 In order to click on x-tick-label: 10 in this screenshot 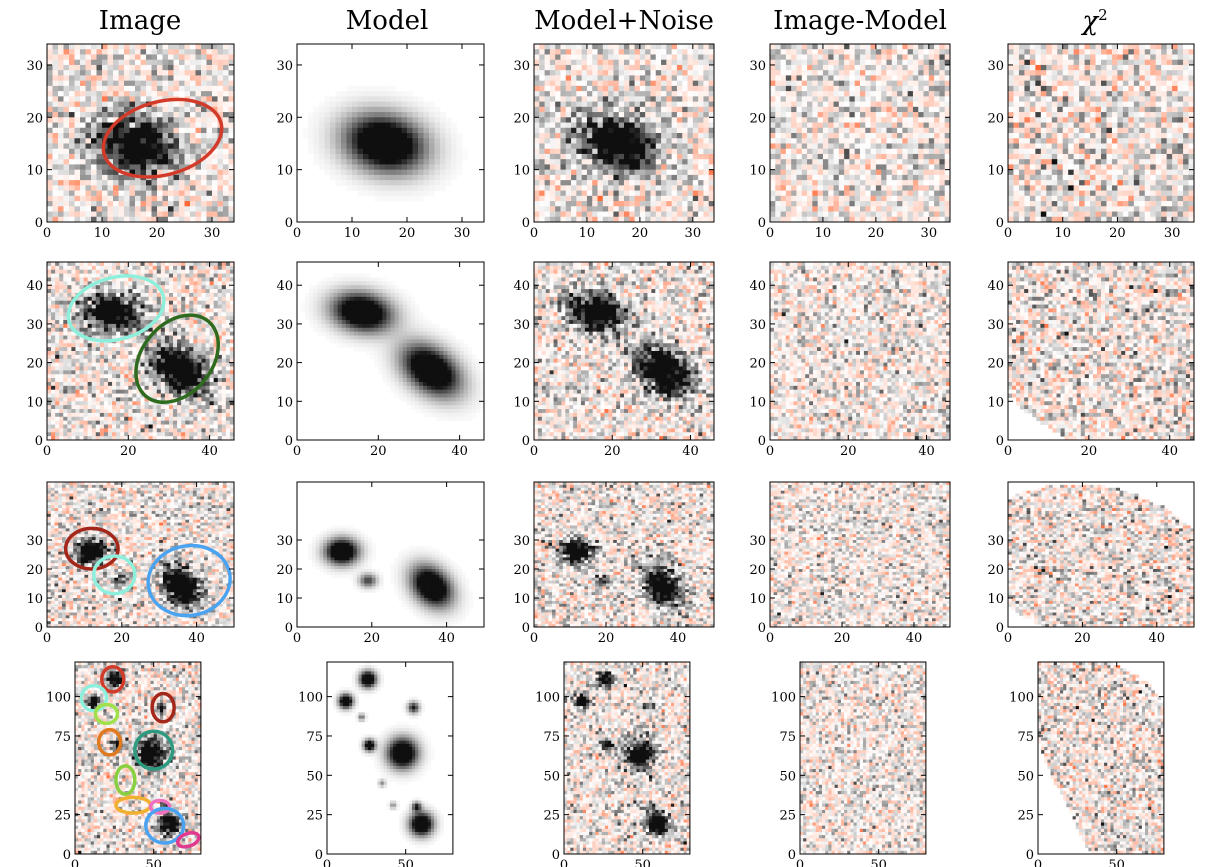, I will do `click(823, 233)`.